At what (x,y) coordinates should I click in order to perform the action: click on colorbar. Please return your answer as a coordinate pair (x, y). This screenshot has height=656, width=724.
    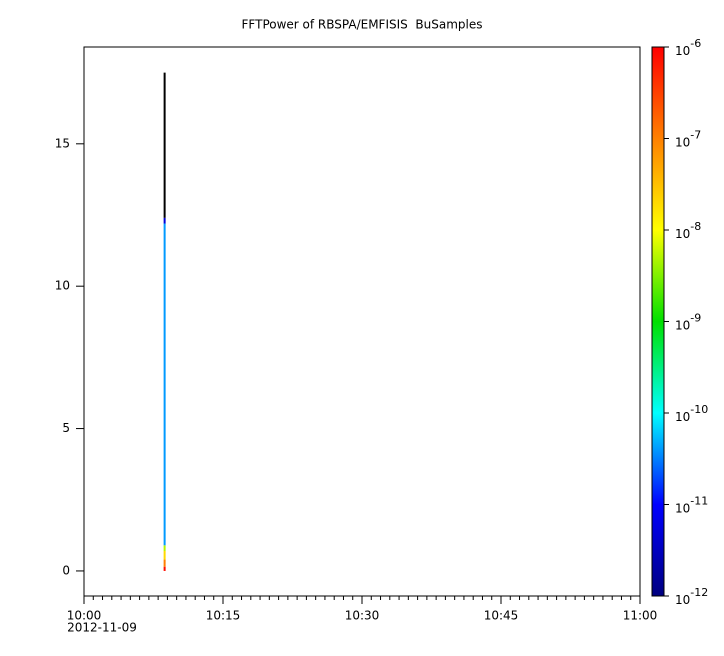
    Looking at the image, I should click on (658, 321).